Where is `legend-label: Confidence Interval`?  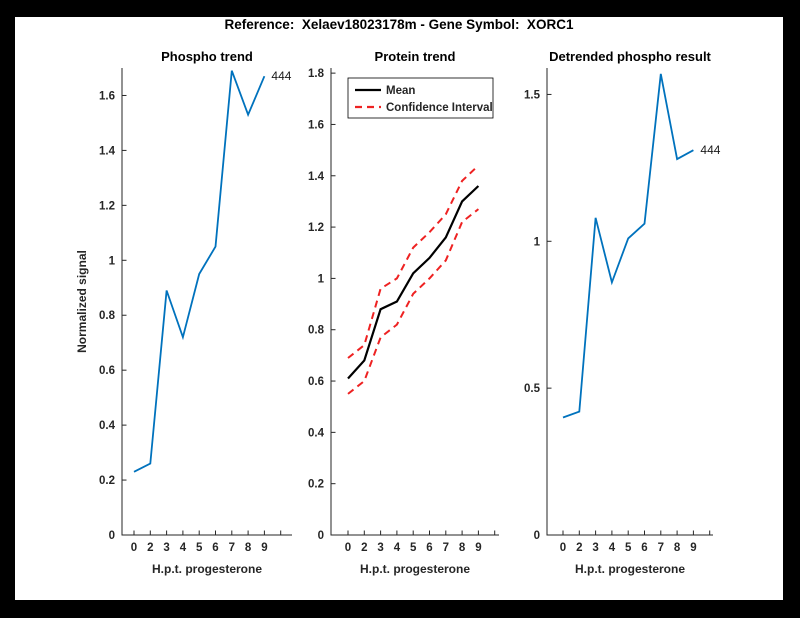 legend-label: Confidence Interval is located at coordinates (439, 108).